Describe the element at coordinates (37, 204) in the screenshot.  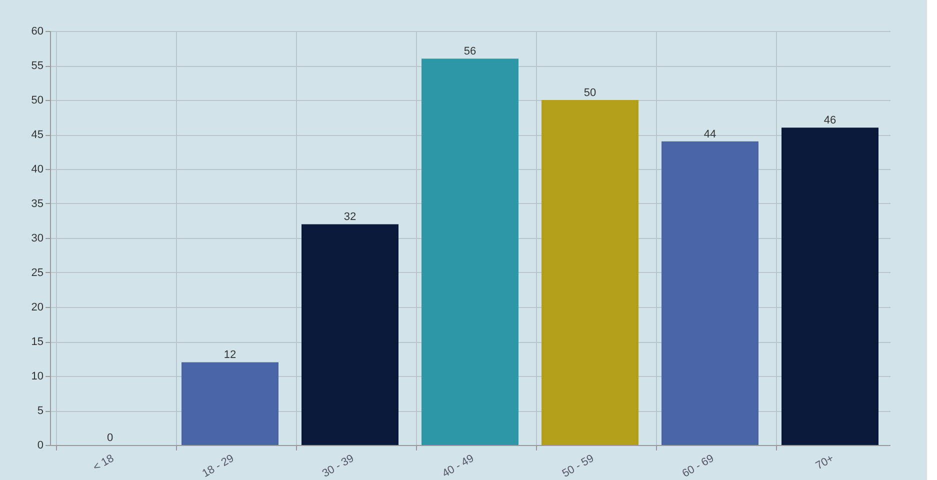
I see `y-tick-label: 35` at that location.